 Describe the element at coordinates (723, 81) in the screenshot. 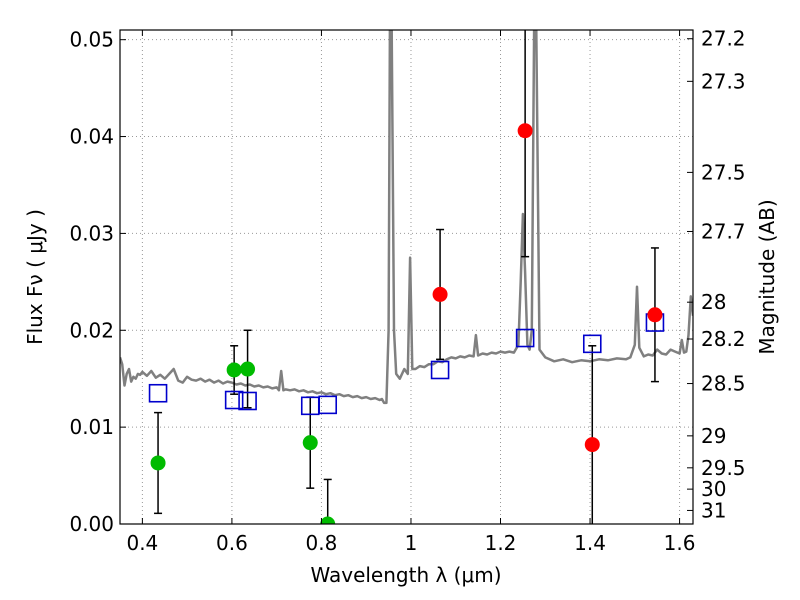

I see `y2-tick-label: 27.3` at that location.